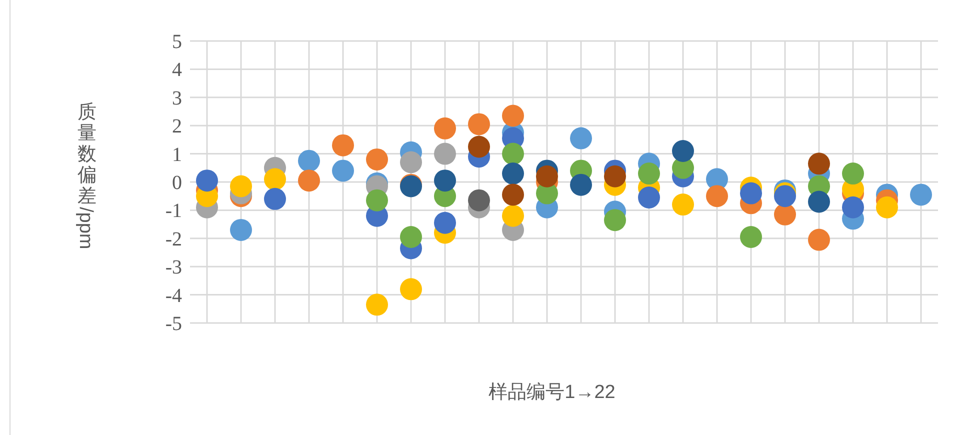 This screenshot has height=435, width=966. What do you see at coordinates (85, 176) in the screenshot?
I see `y-axis-title: 质量数偏差/ppm` at bounding box center [85, 176].